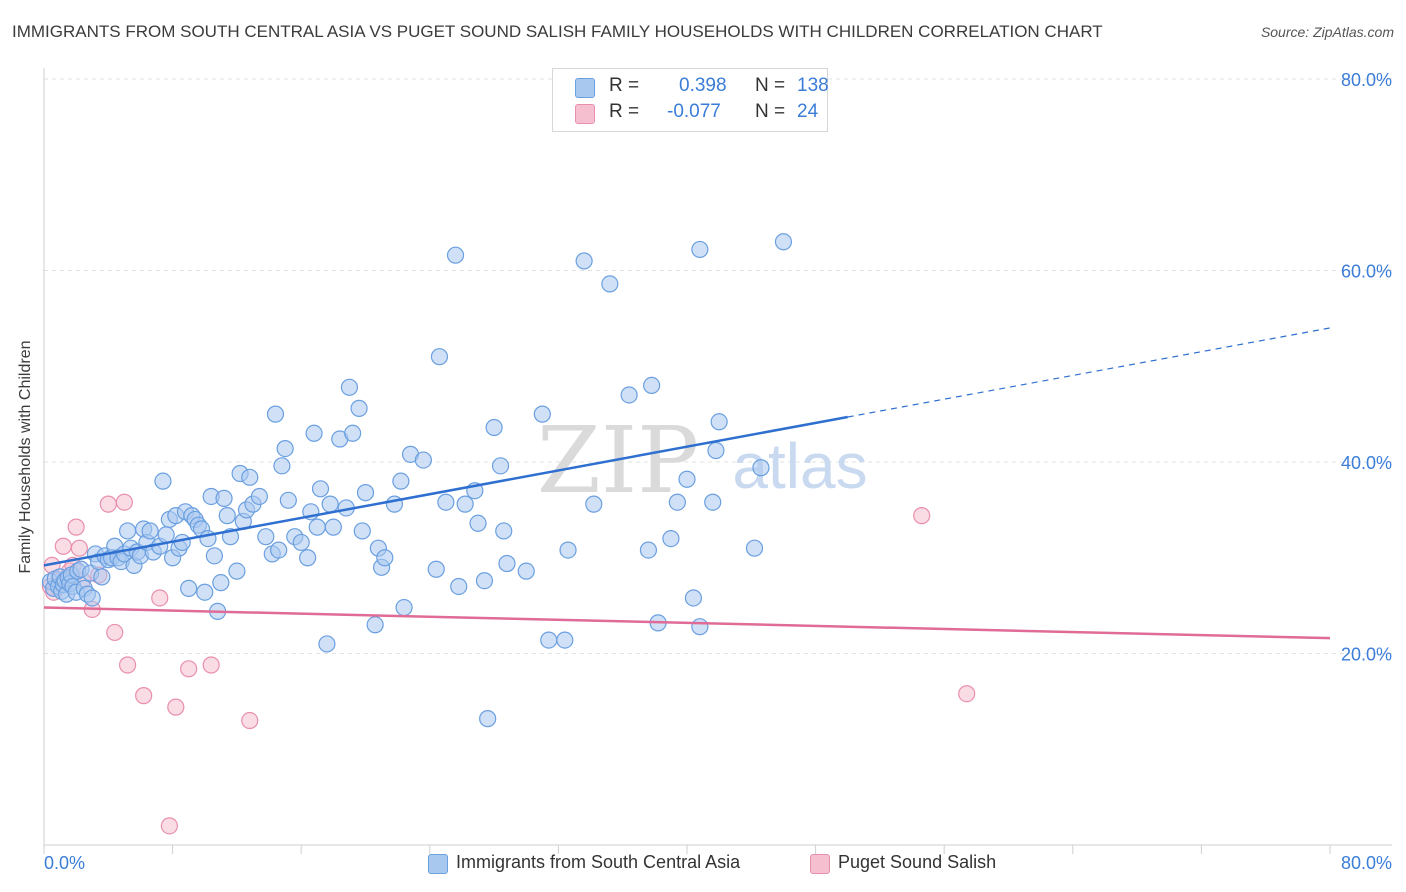 The width and height of the screenshot is (1406, 892). What do you see at coordinates (687, 623) in the screenshot?
I see `trend-line-pink` at bounding box center [687, 623].